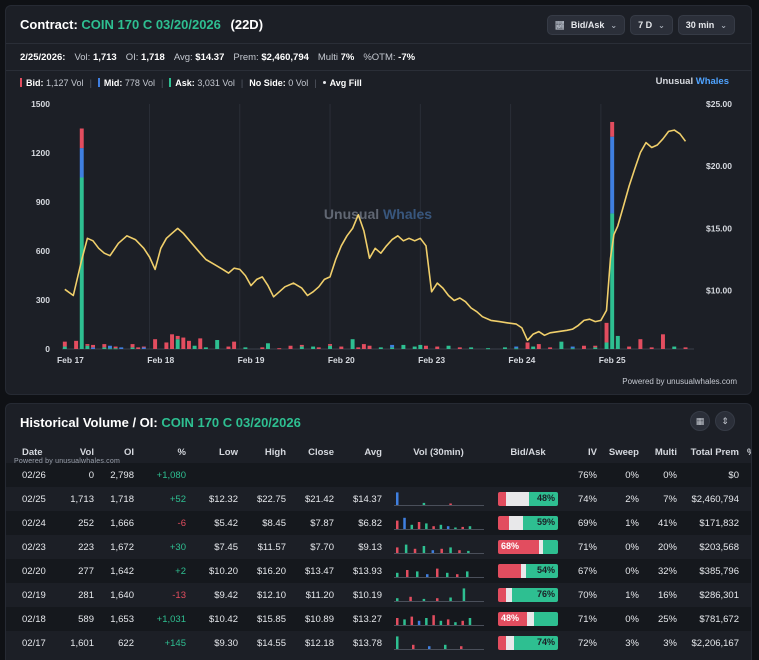  What do you see at coordinates (528, 547) in the screenshot?
I see `bid-ask-bar: 68%` at bounding box center [528, 547].